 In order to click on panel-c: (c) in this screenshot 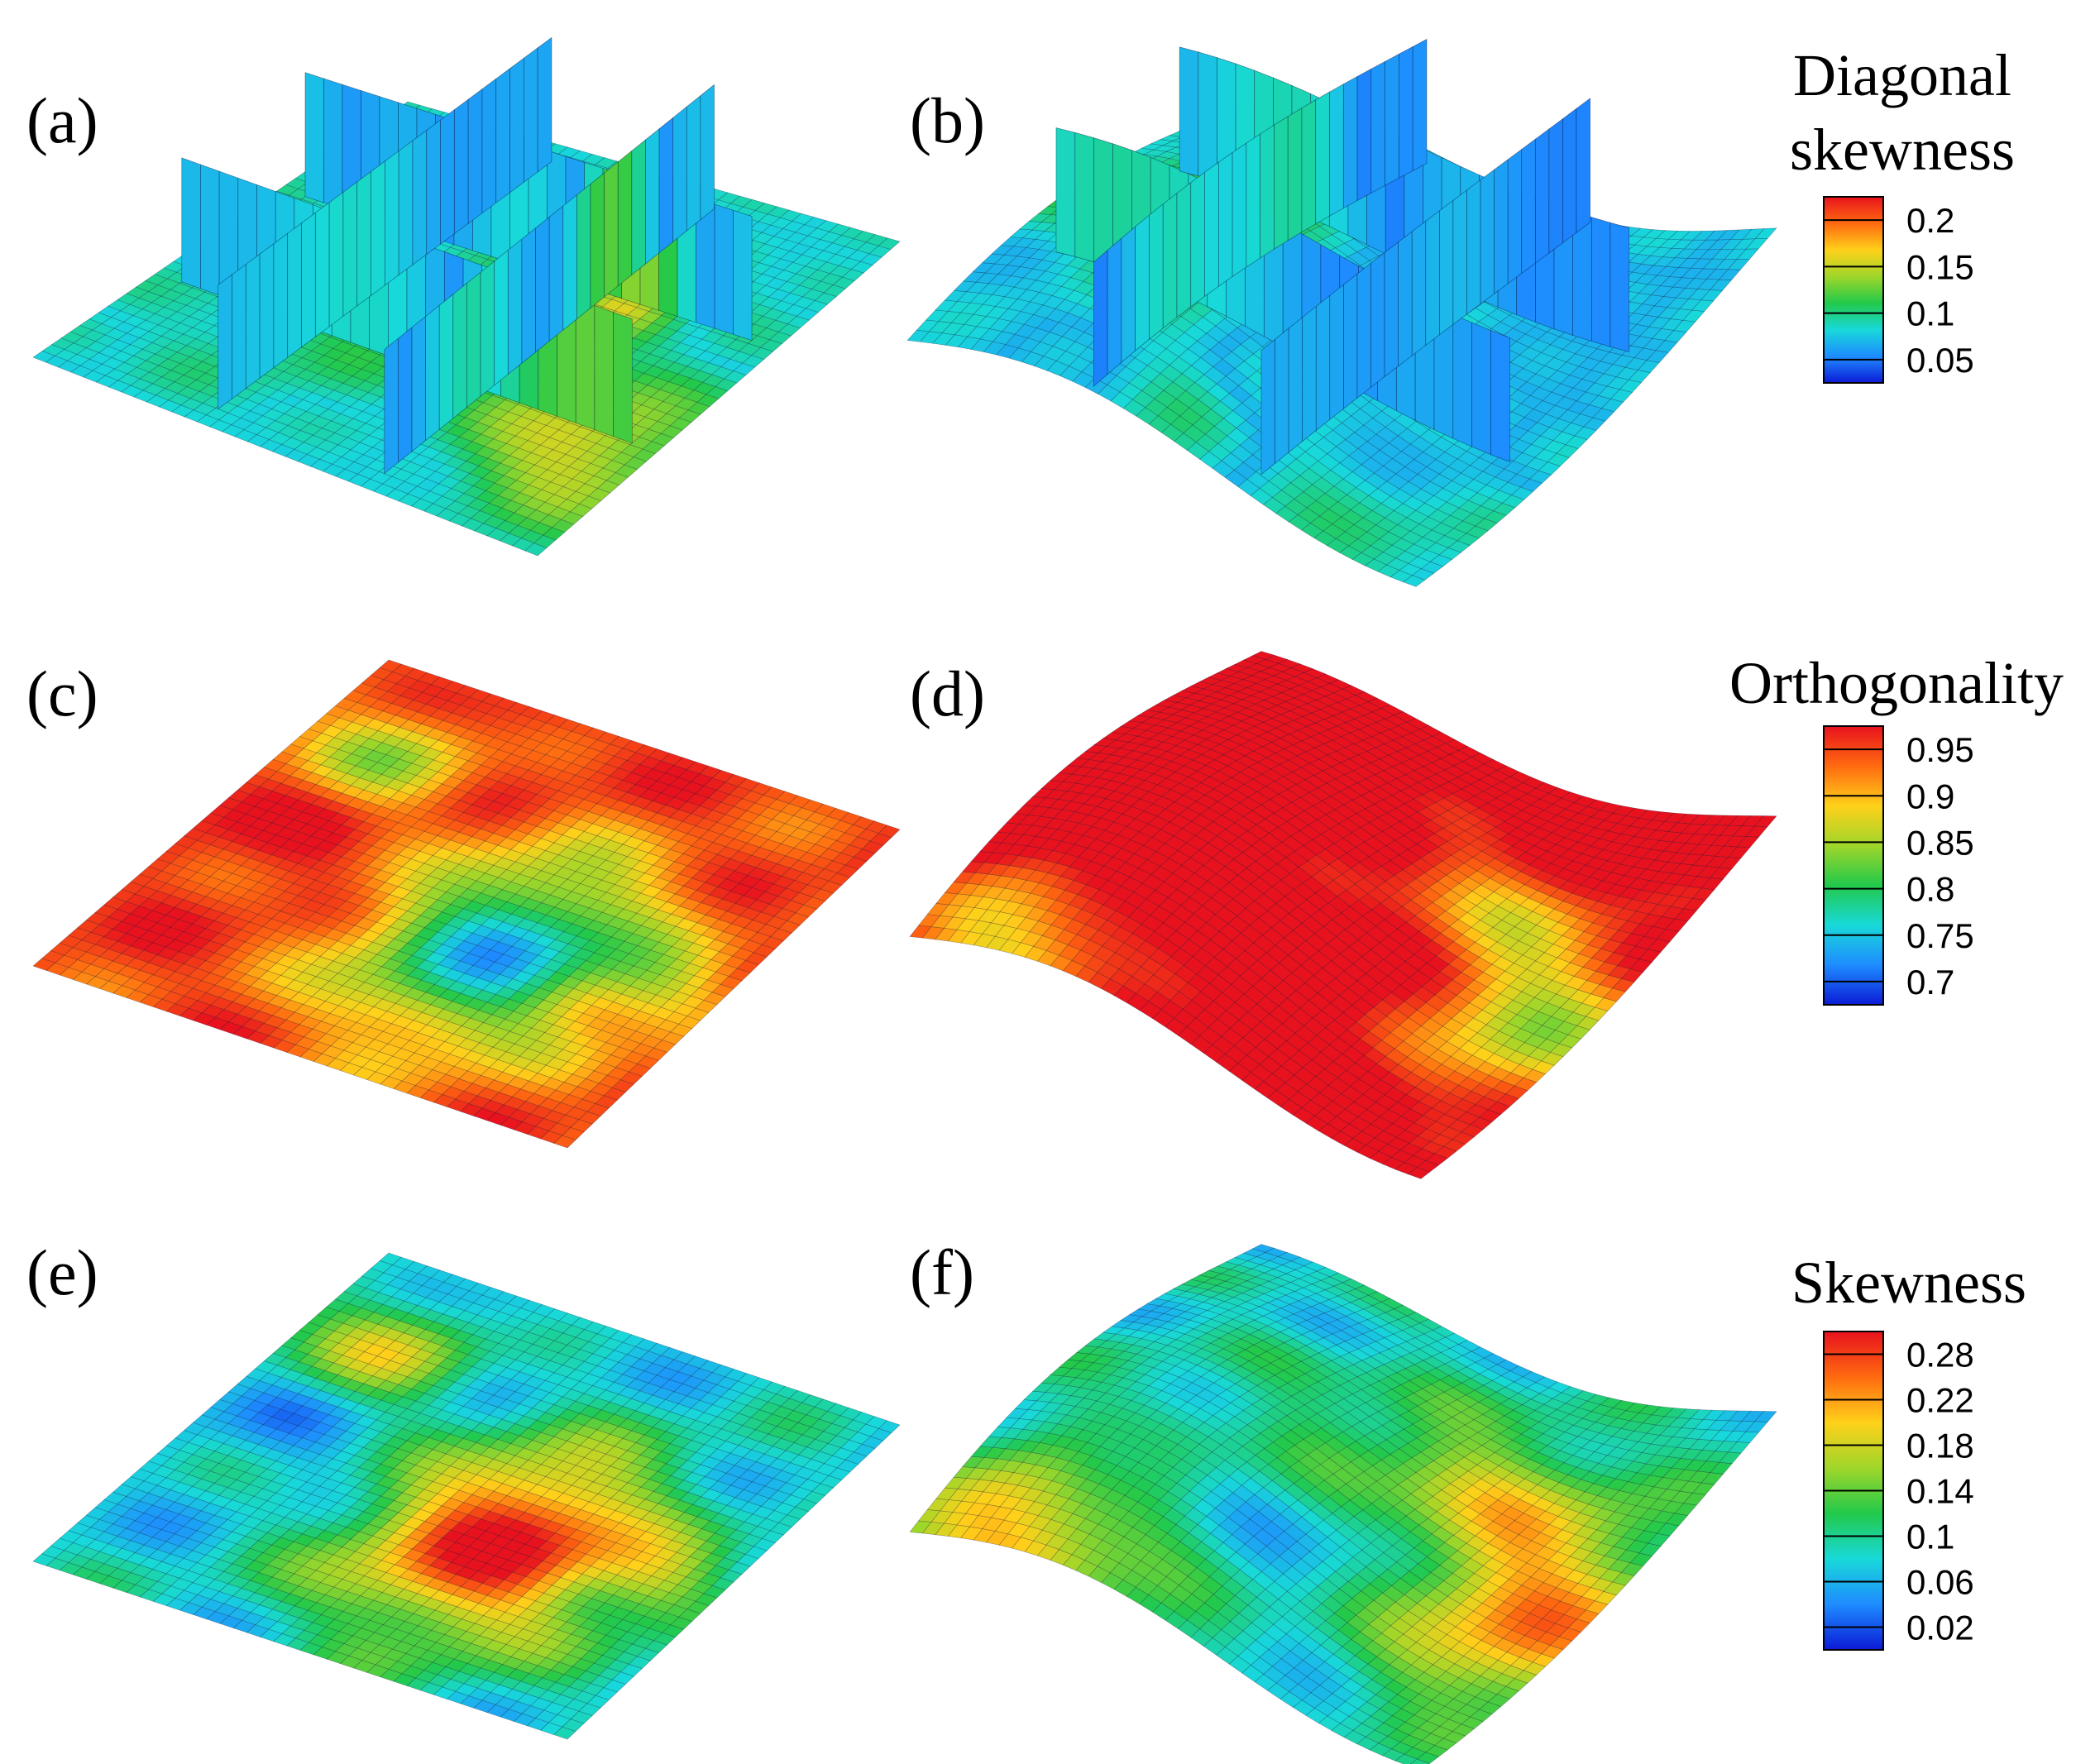, I will do `click(463, 903)`.